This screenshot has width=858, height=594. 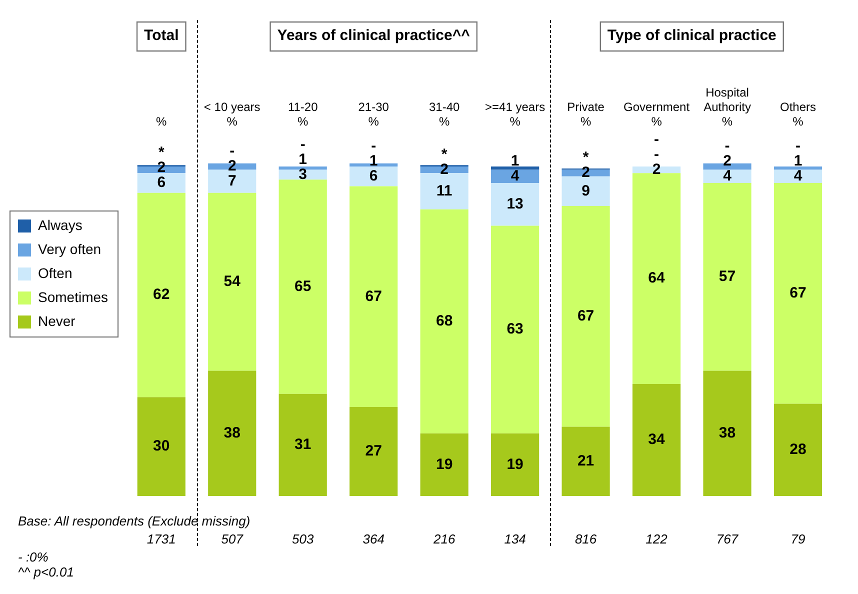 I want to click on legend-label: Always, so click(x=60, y=224).